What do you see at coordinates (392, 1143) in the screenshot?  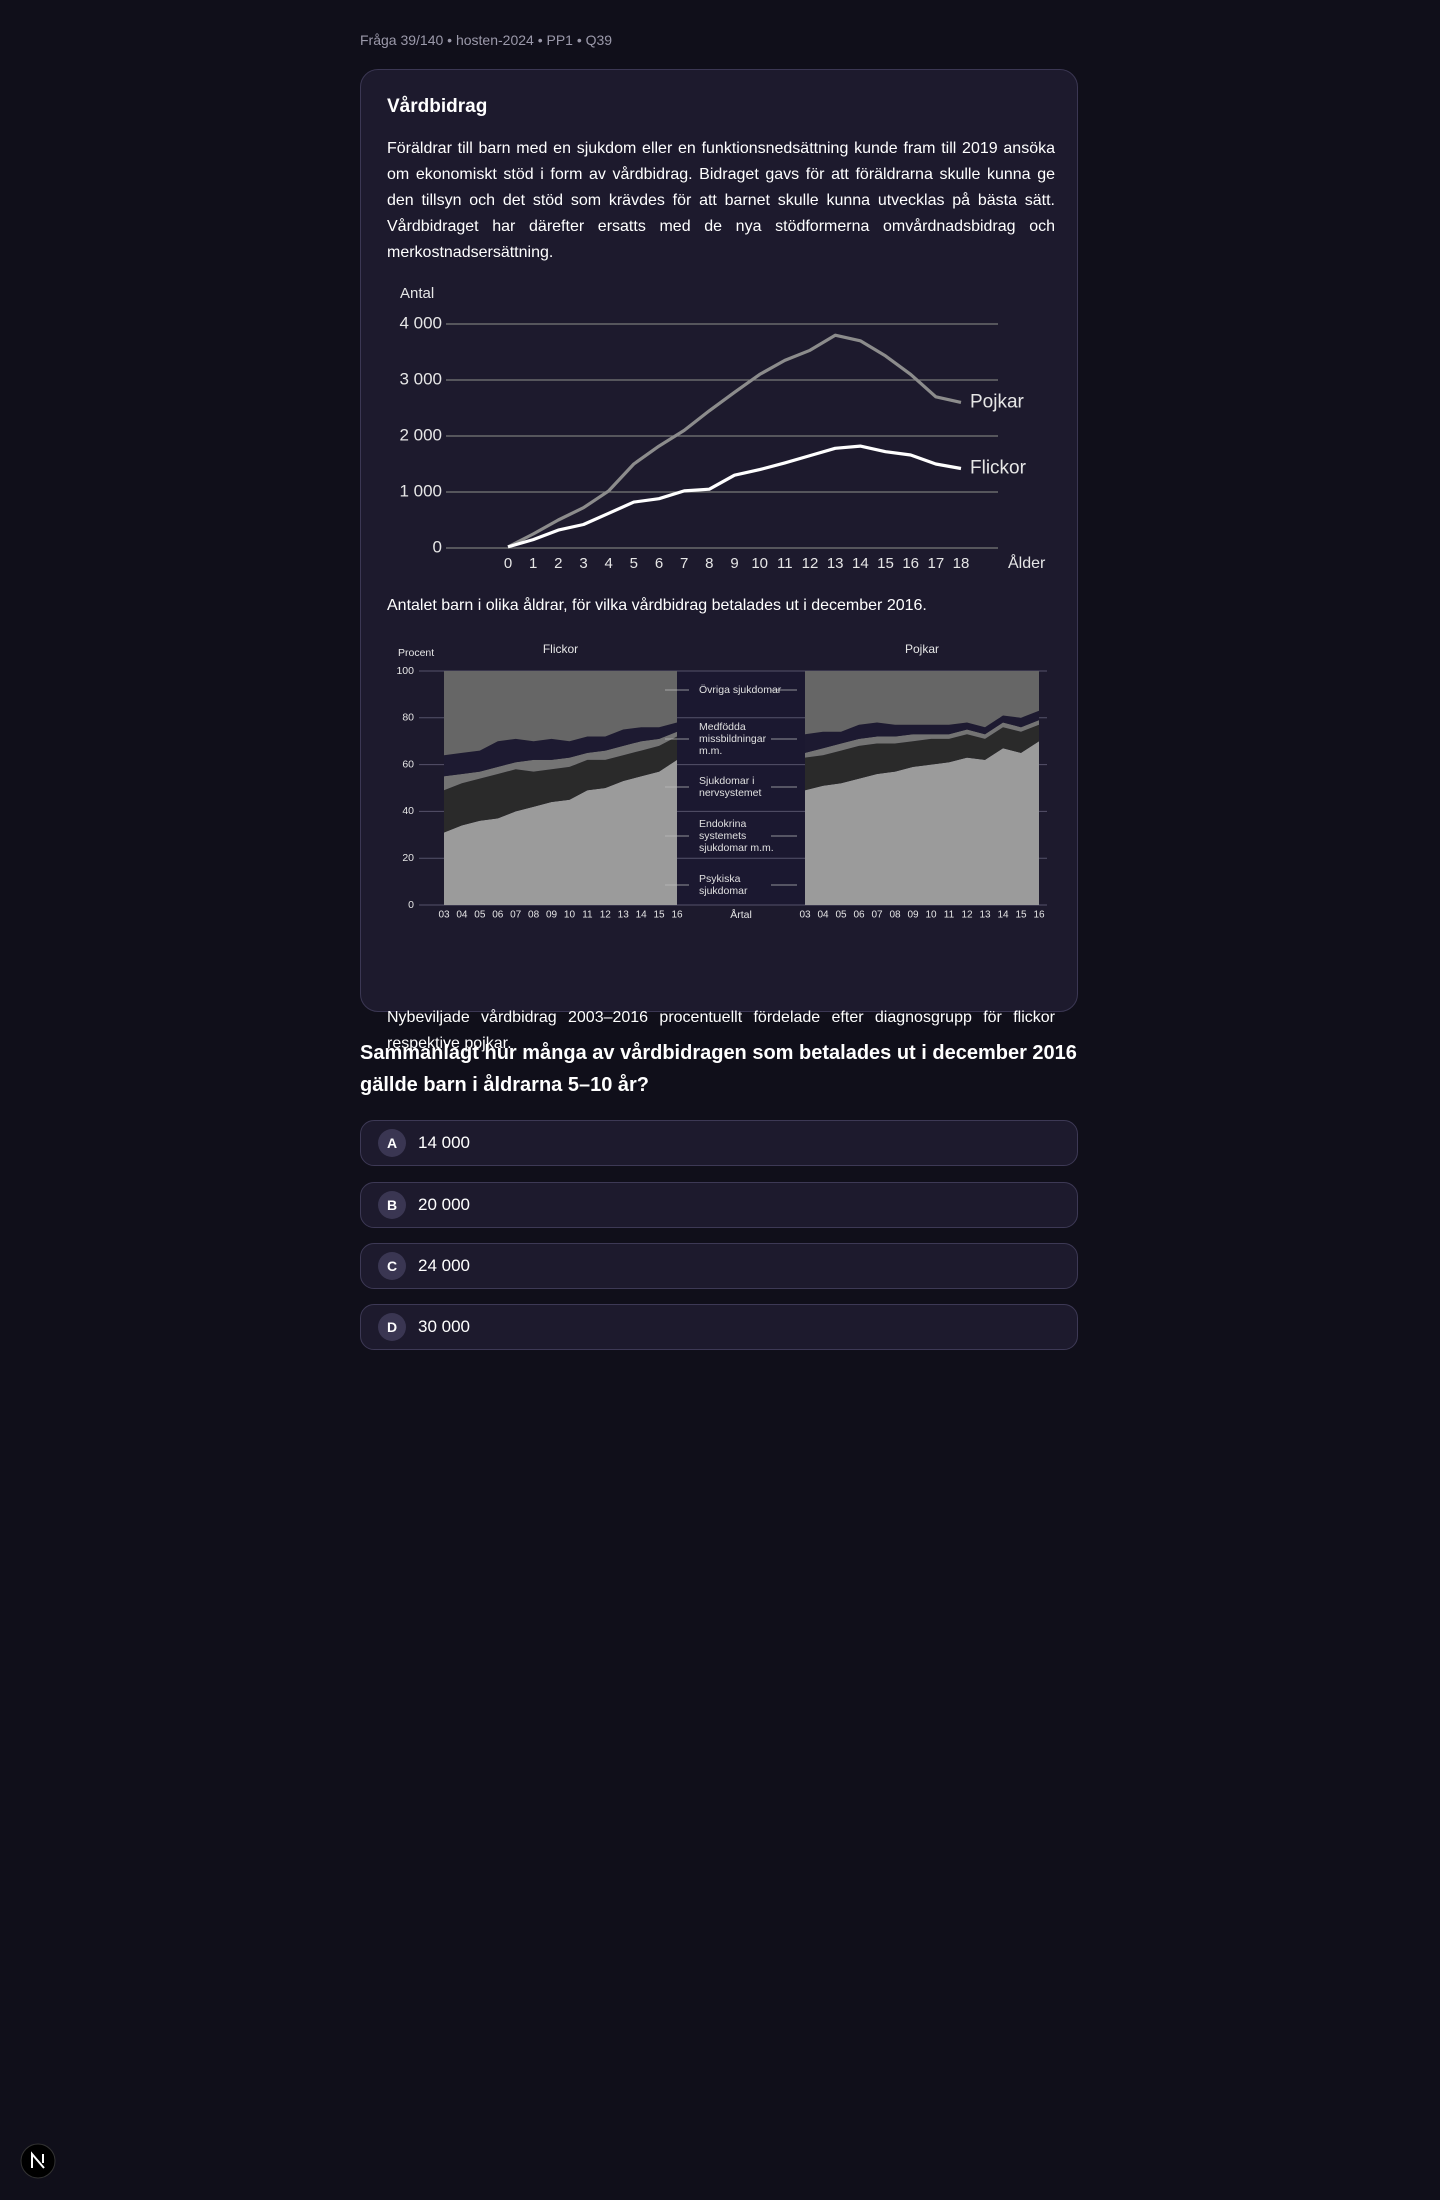 I see `option-letter: A` at bounding box center [392, 1143].